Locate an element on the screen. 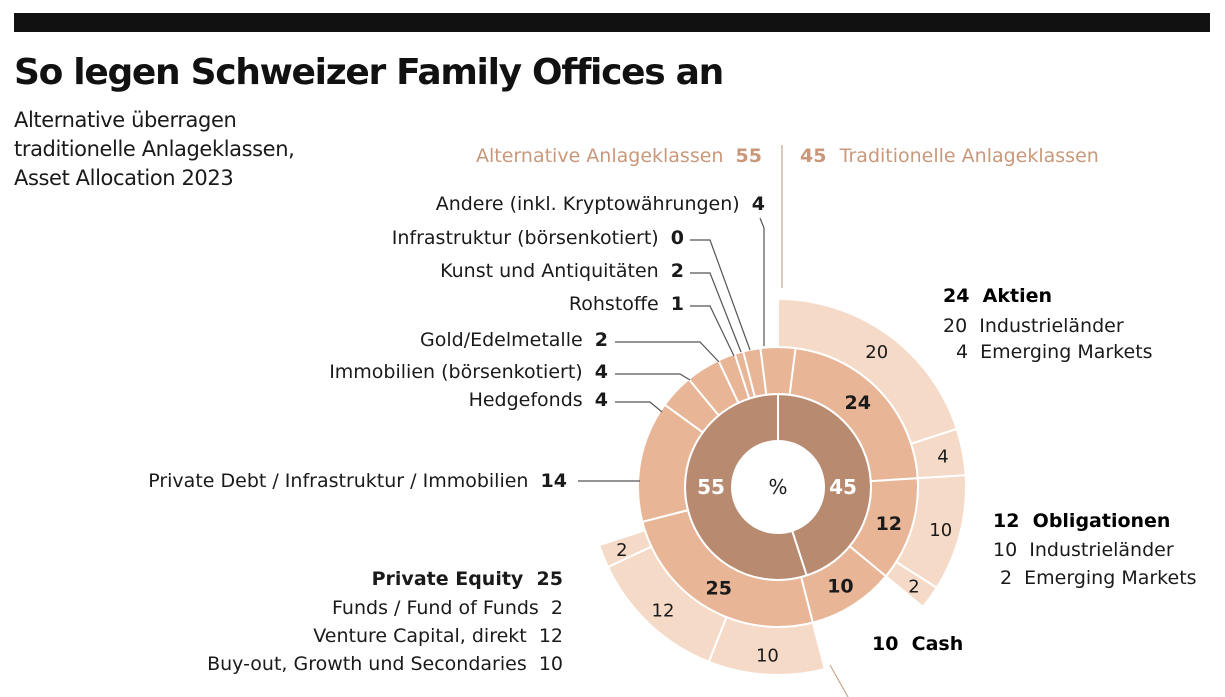 The height and width of the screenshot is (697, 1225). category-label: Hedgefonds 4 is located at coordinates (538, 400).